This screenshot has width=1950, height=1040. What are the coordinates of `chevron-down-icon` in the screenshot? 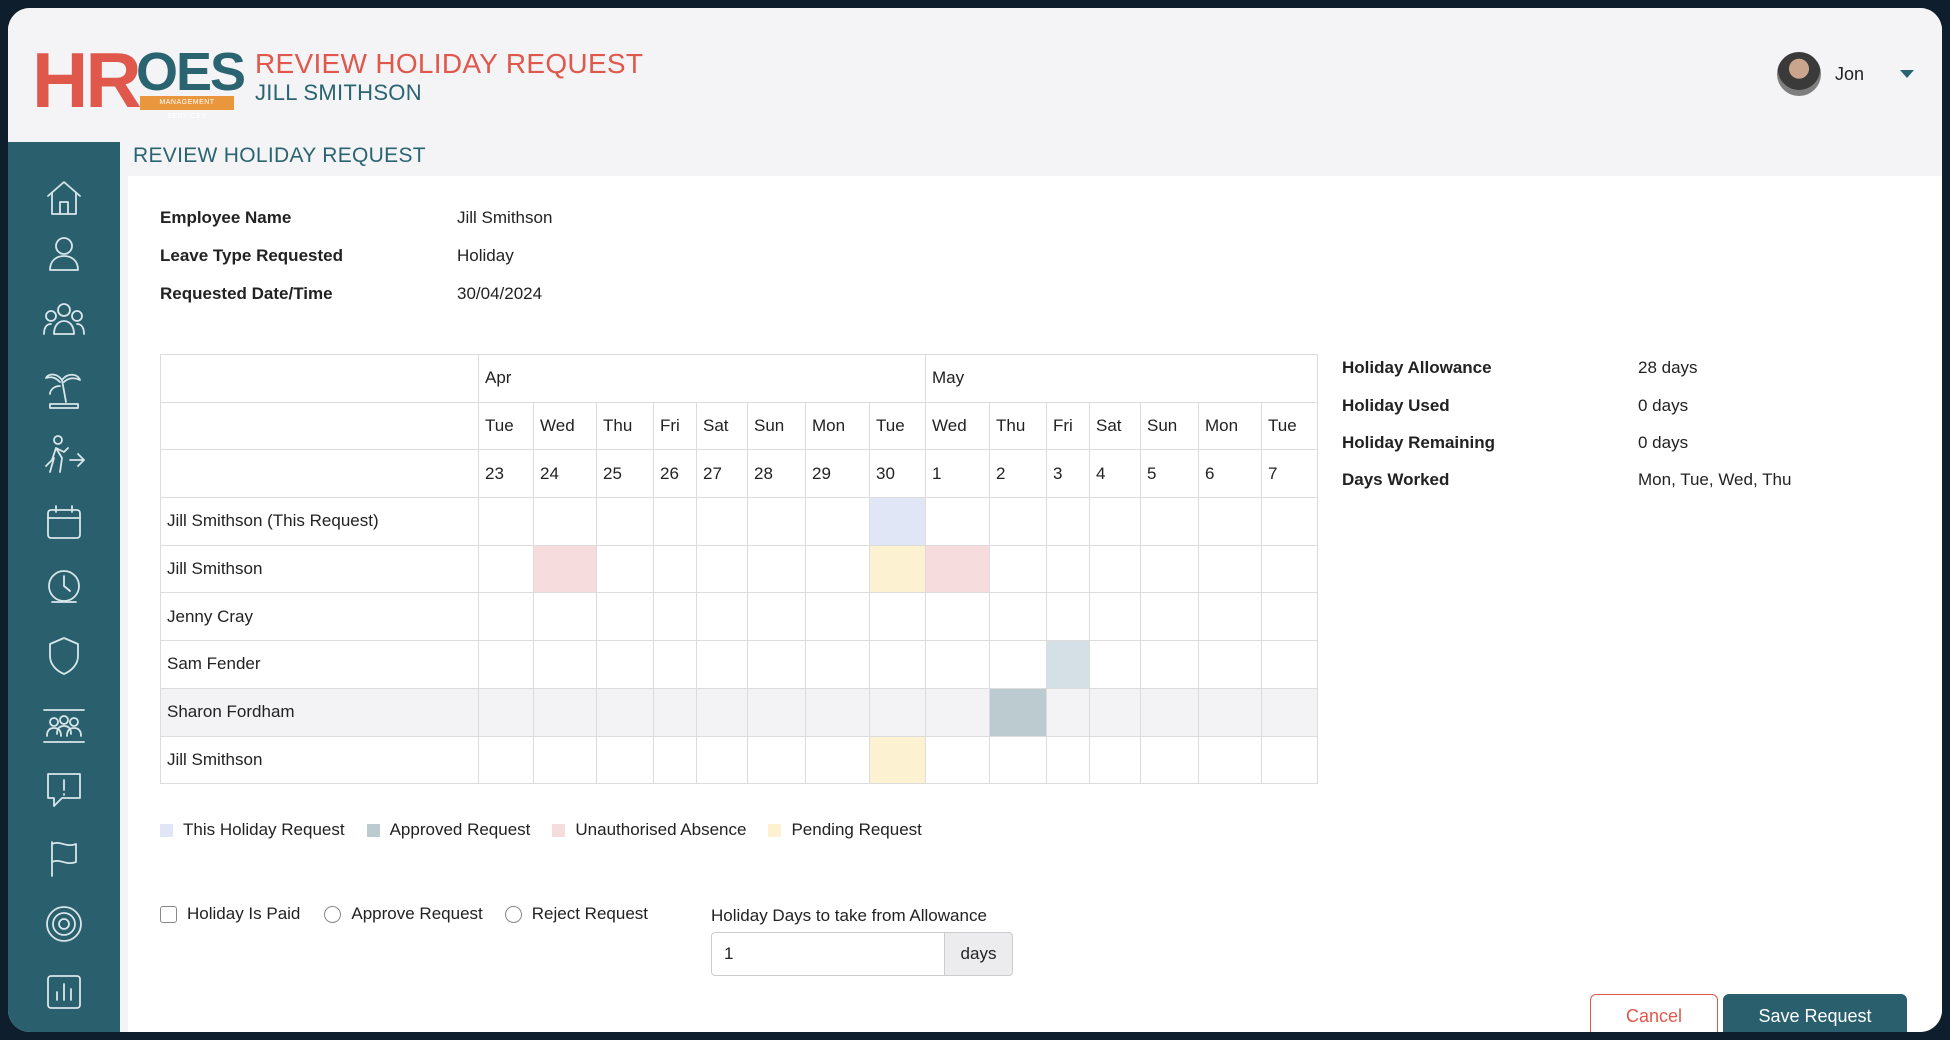 It's located at (1907, 74).